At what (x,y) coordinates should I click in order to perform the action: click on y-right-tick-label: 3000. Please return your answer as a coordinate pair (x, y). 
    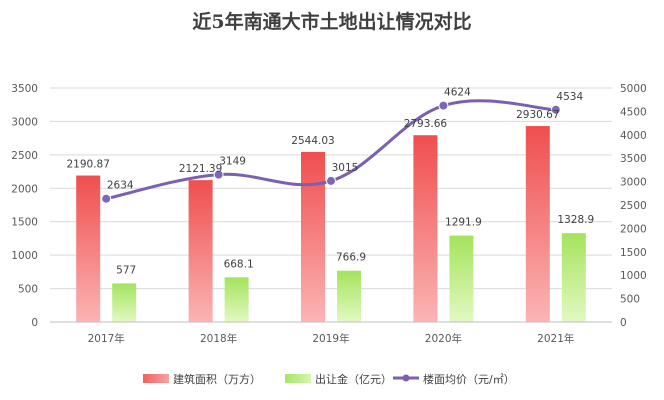
    Looking at the image, I should click on (633, 183).